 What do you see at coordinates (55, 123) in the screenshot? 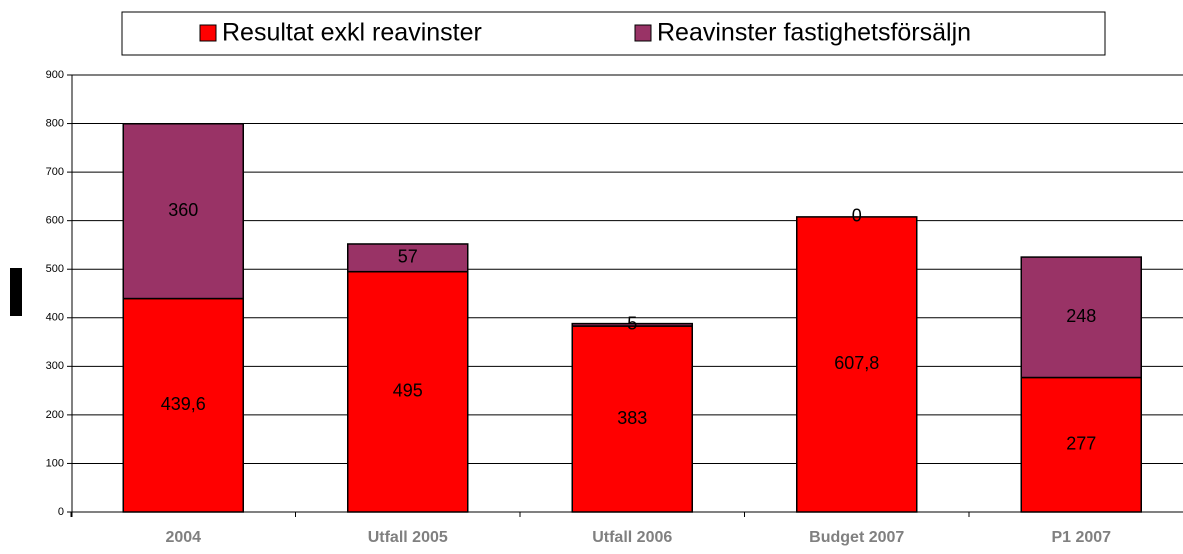
I see `y-tick-label: 800` at bounding box center [55, 123].